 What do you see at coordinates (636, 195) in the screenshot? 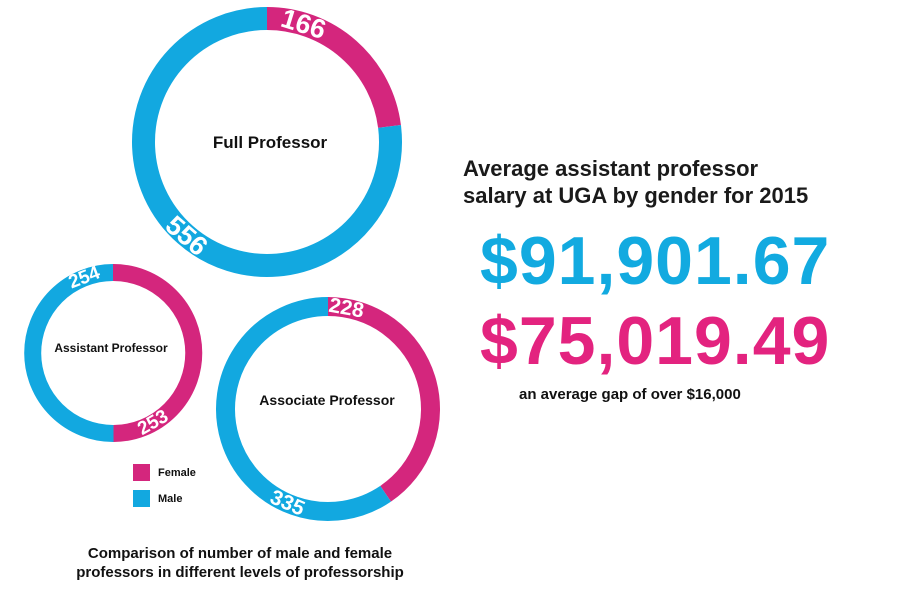
I see `salary-title-line-2: salary at UGA by gender for 2015` at bounding box center [636, 195].